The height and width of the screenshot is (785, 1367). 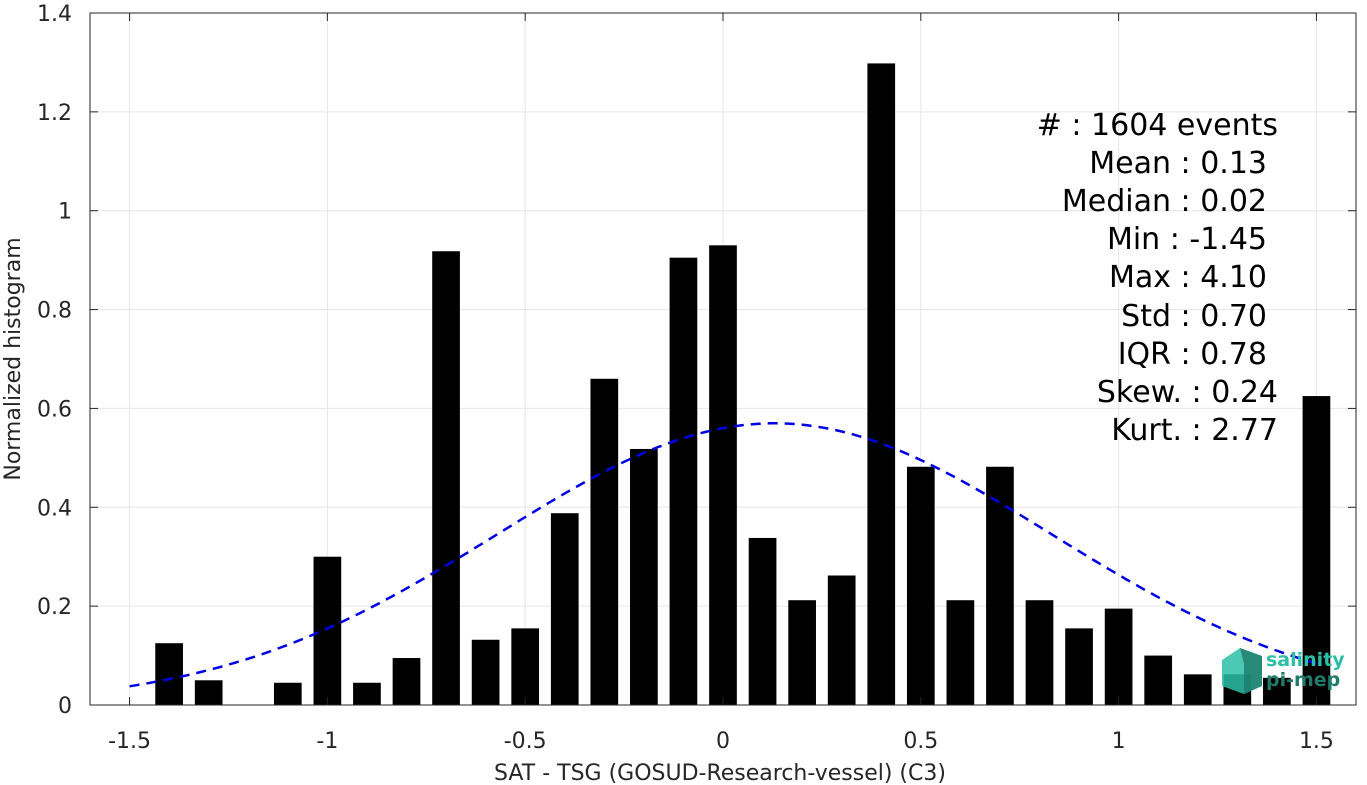 I want to click on stats-std: Std : 0.70, so click(x=1194, y=316).